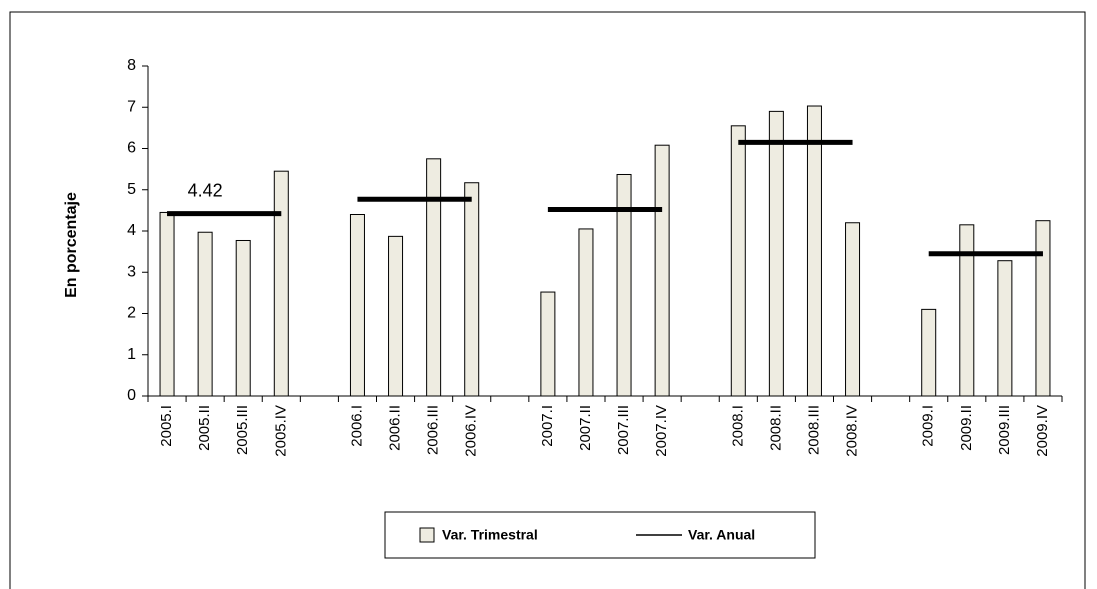 Image resolution: width=1097 pixels, height=589 pixels. What do you see at coordinates (131, 65) in the screenshot?
I see `y-tick-label: 8` at bounding box center [131, 65].